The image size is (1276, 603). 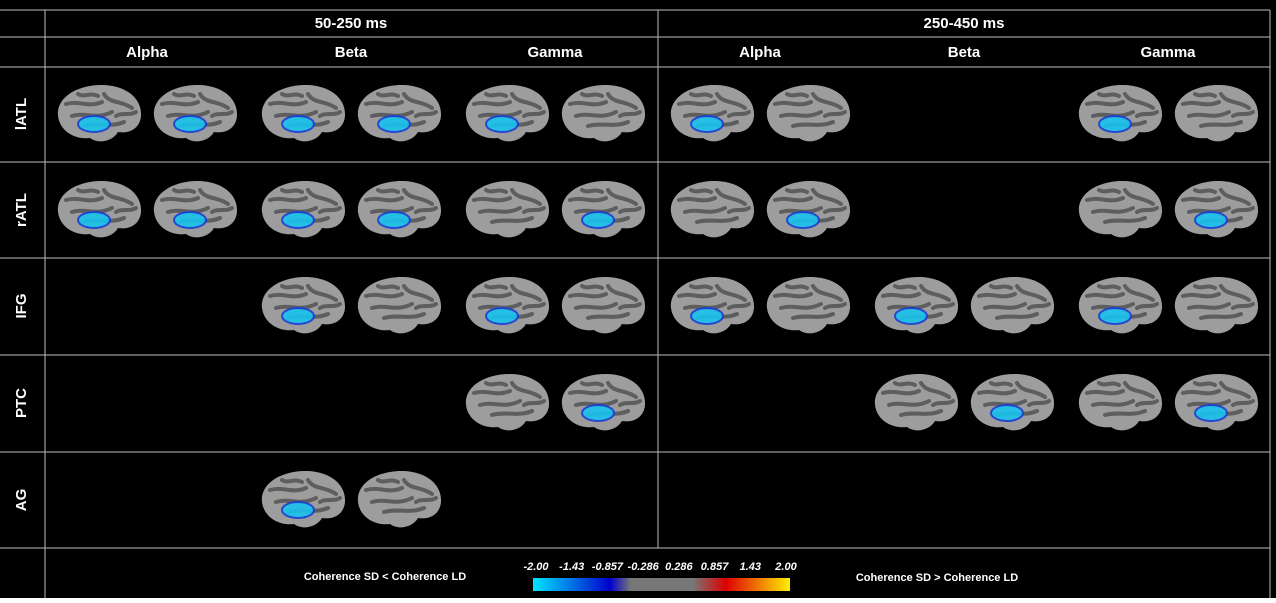 I want to click on colorbar-tick-label: -1.43, so click(x=571, y=567).